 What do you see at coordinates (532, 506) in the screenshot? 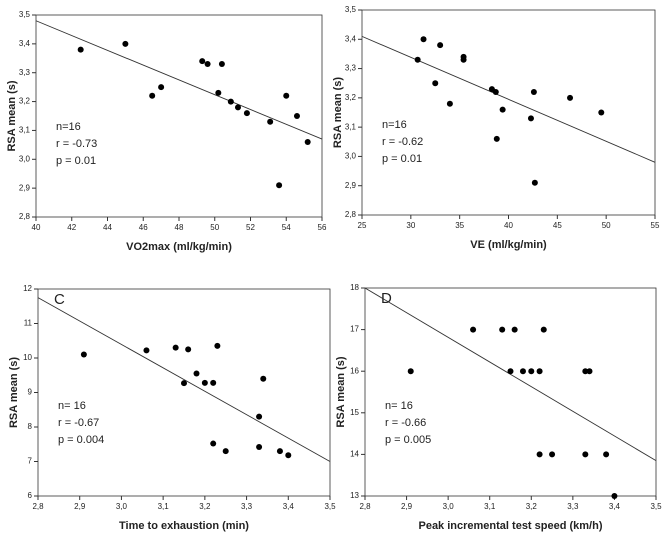
I see `x-tick-label: 3,2` at bounding box center [532, 506].